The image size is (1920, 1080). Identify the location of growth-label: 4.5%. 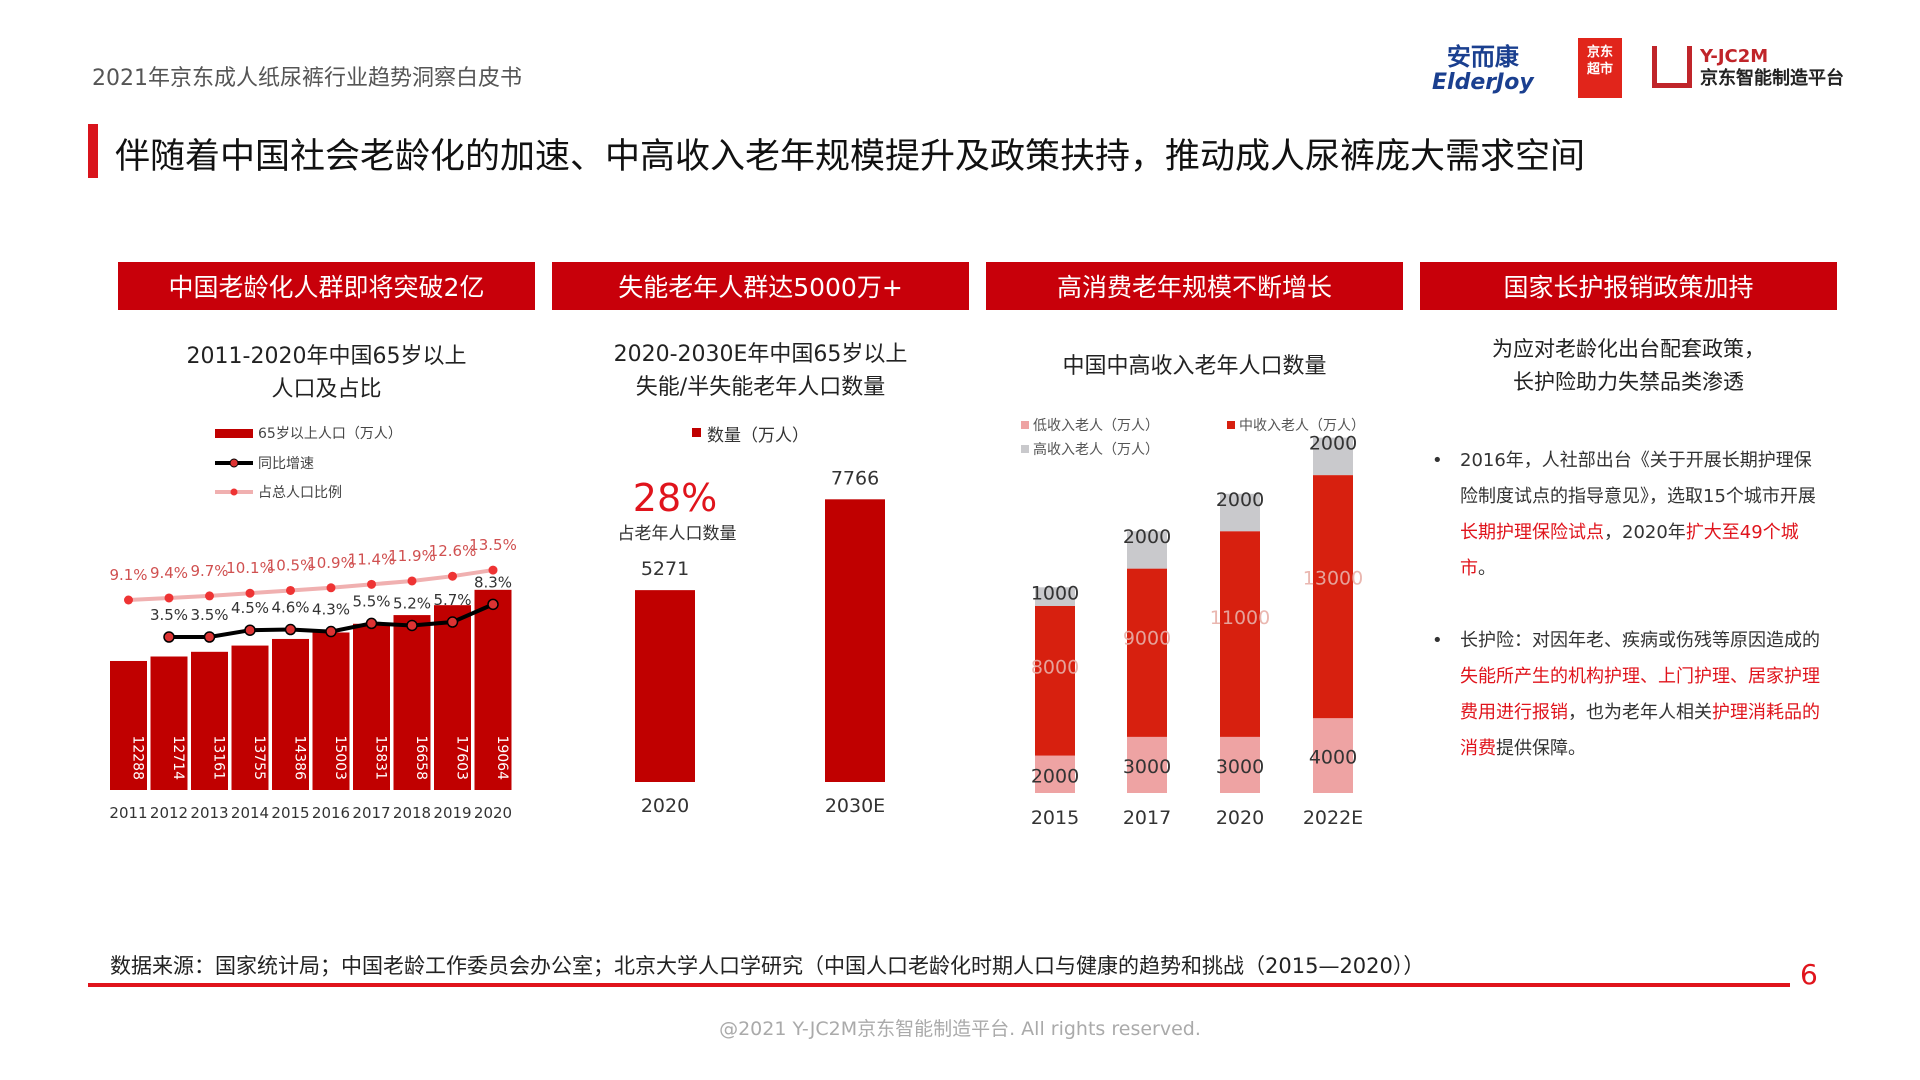
(250, 608).